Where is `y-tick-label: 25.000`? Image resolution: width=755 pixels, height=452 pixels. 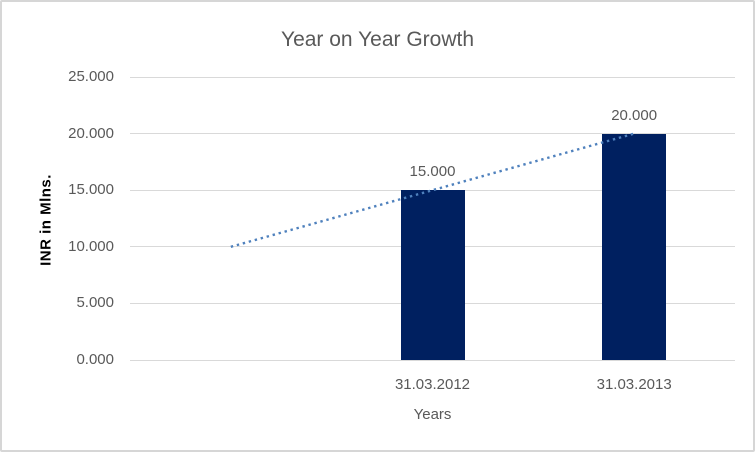 y-tick-label: 25.000 is located at coordinates (91, 76).